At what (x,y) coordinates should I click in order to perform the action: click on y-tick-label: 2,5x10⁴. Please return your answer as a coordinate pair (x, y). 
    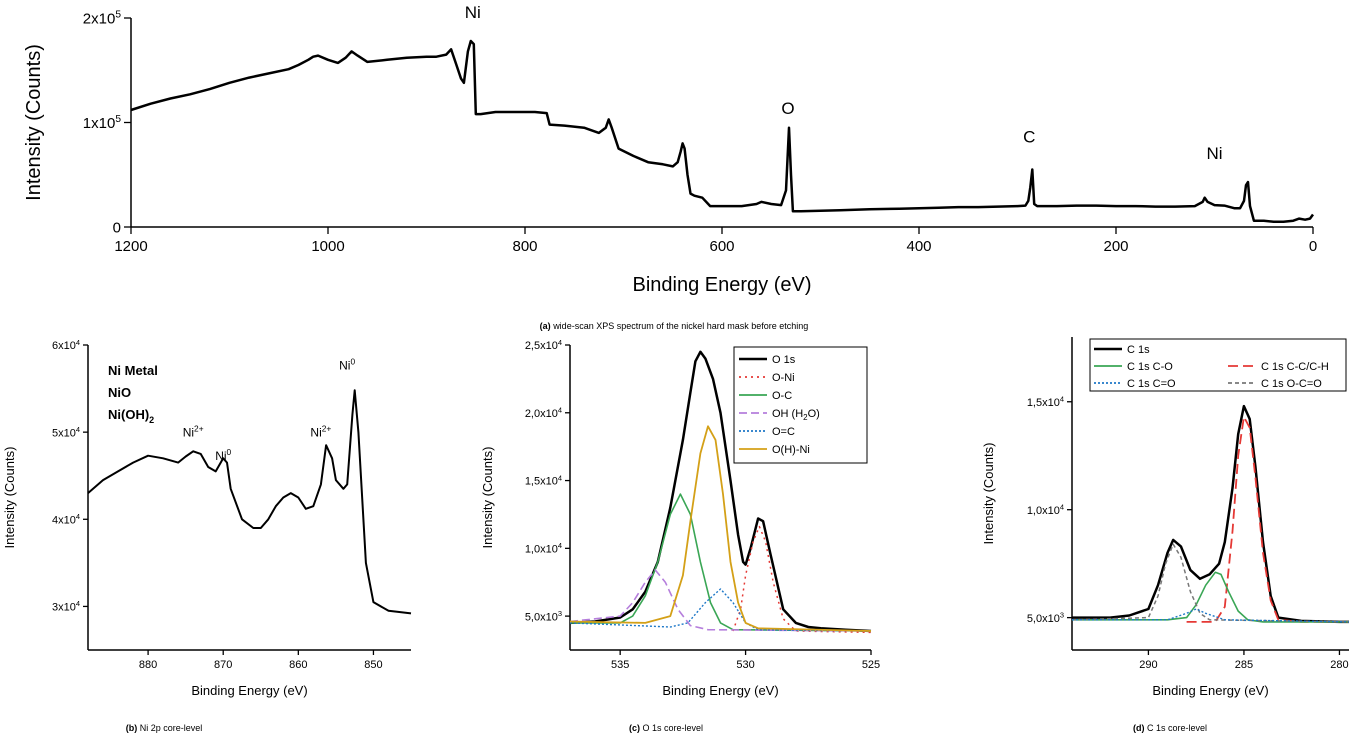
    Looking at the image, I should click on (543, 345).